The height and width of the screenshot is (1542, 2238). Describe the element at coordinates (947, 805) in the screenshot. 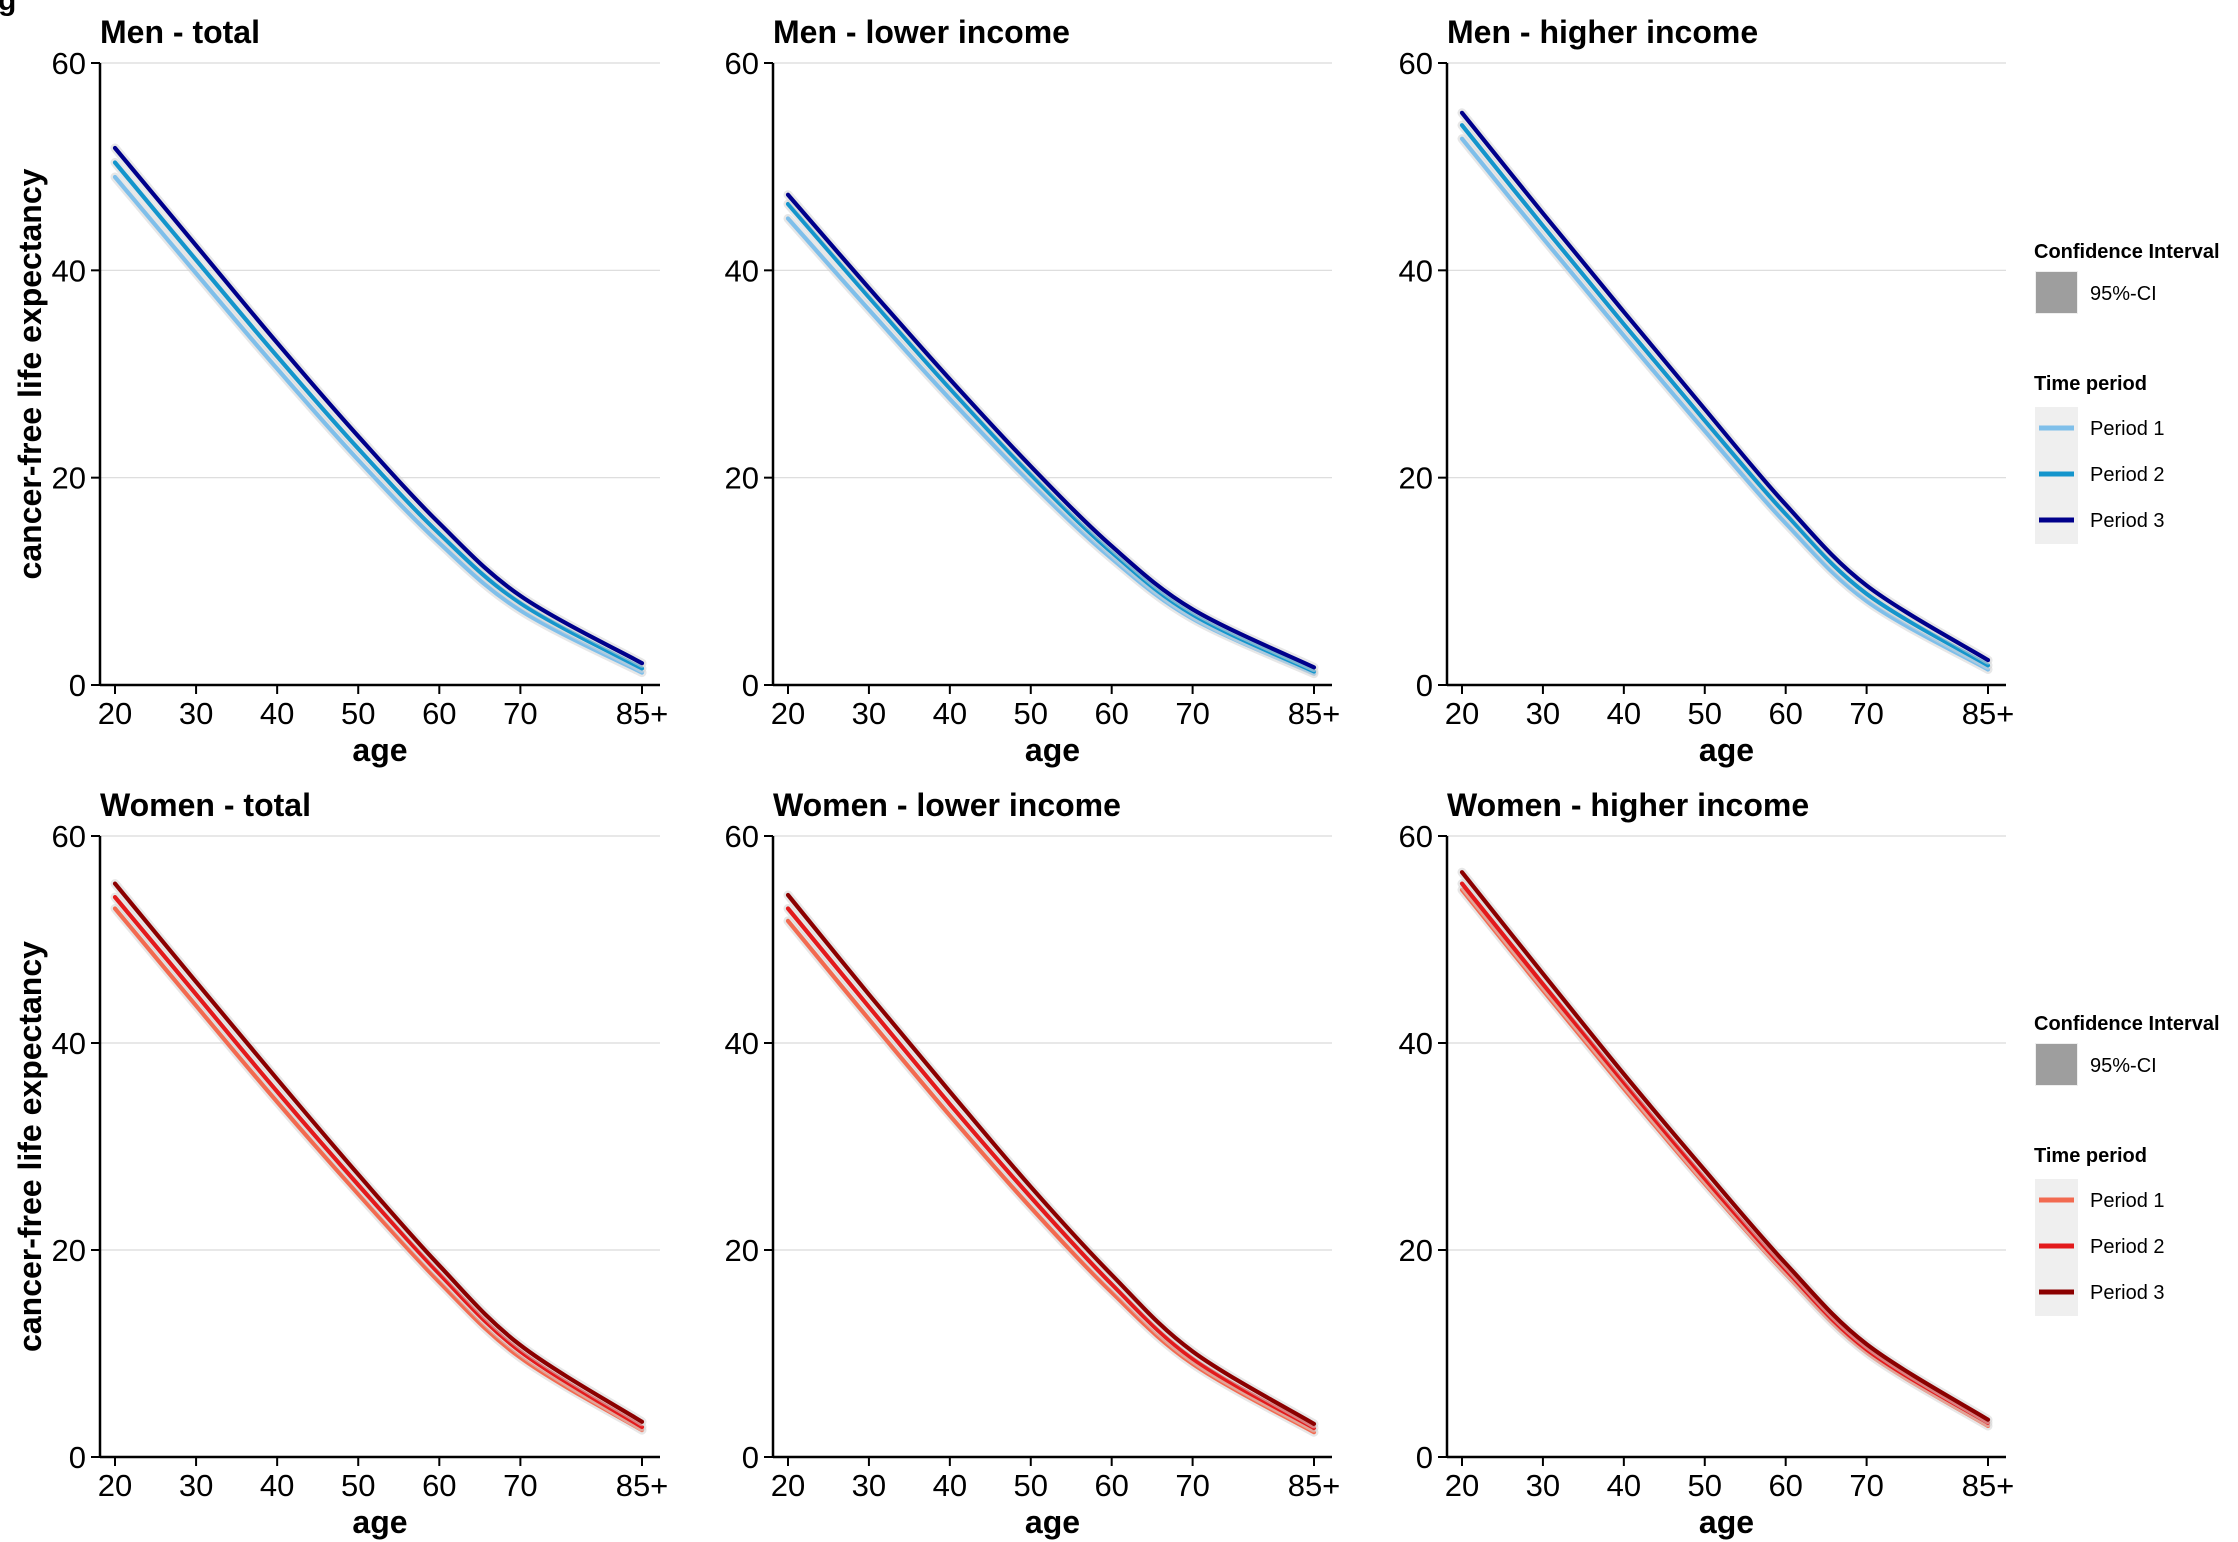

I see `panel-title: Women - lower income` at that location.